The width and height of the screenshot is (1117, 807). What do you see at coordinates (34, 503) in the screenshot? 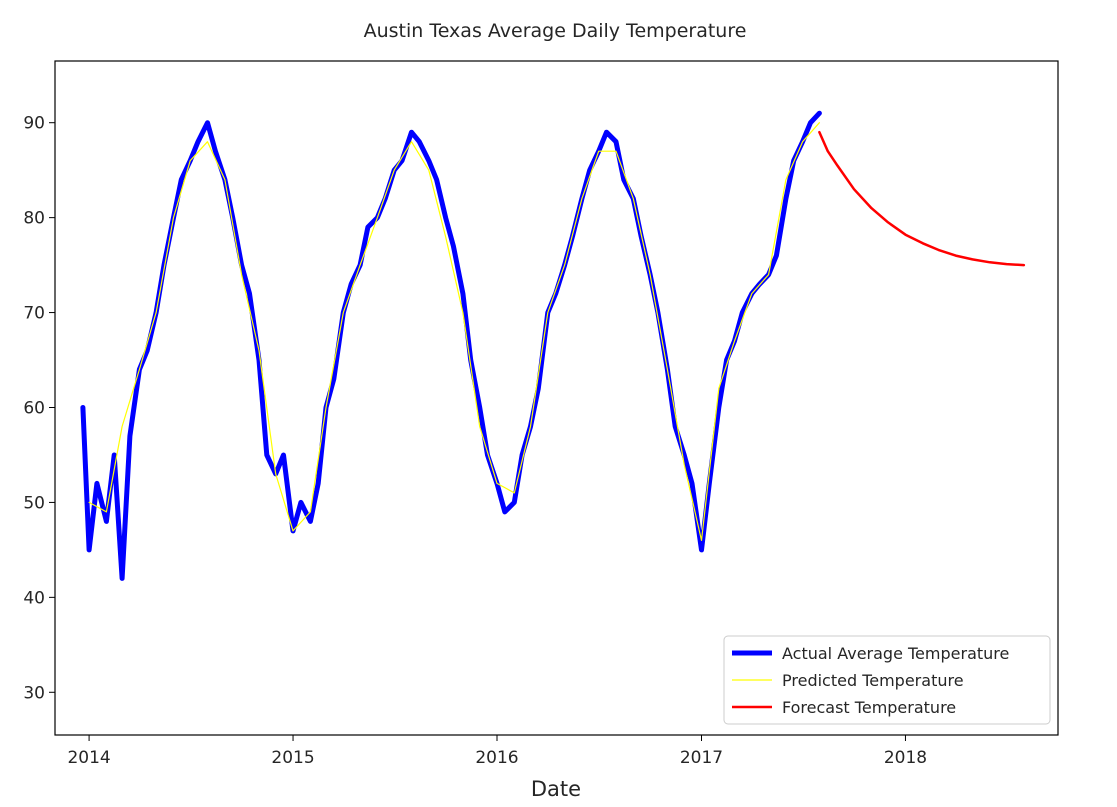
I see `y-tick-label: 50` at bounding box center [34, 503].